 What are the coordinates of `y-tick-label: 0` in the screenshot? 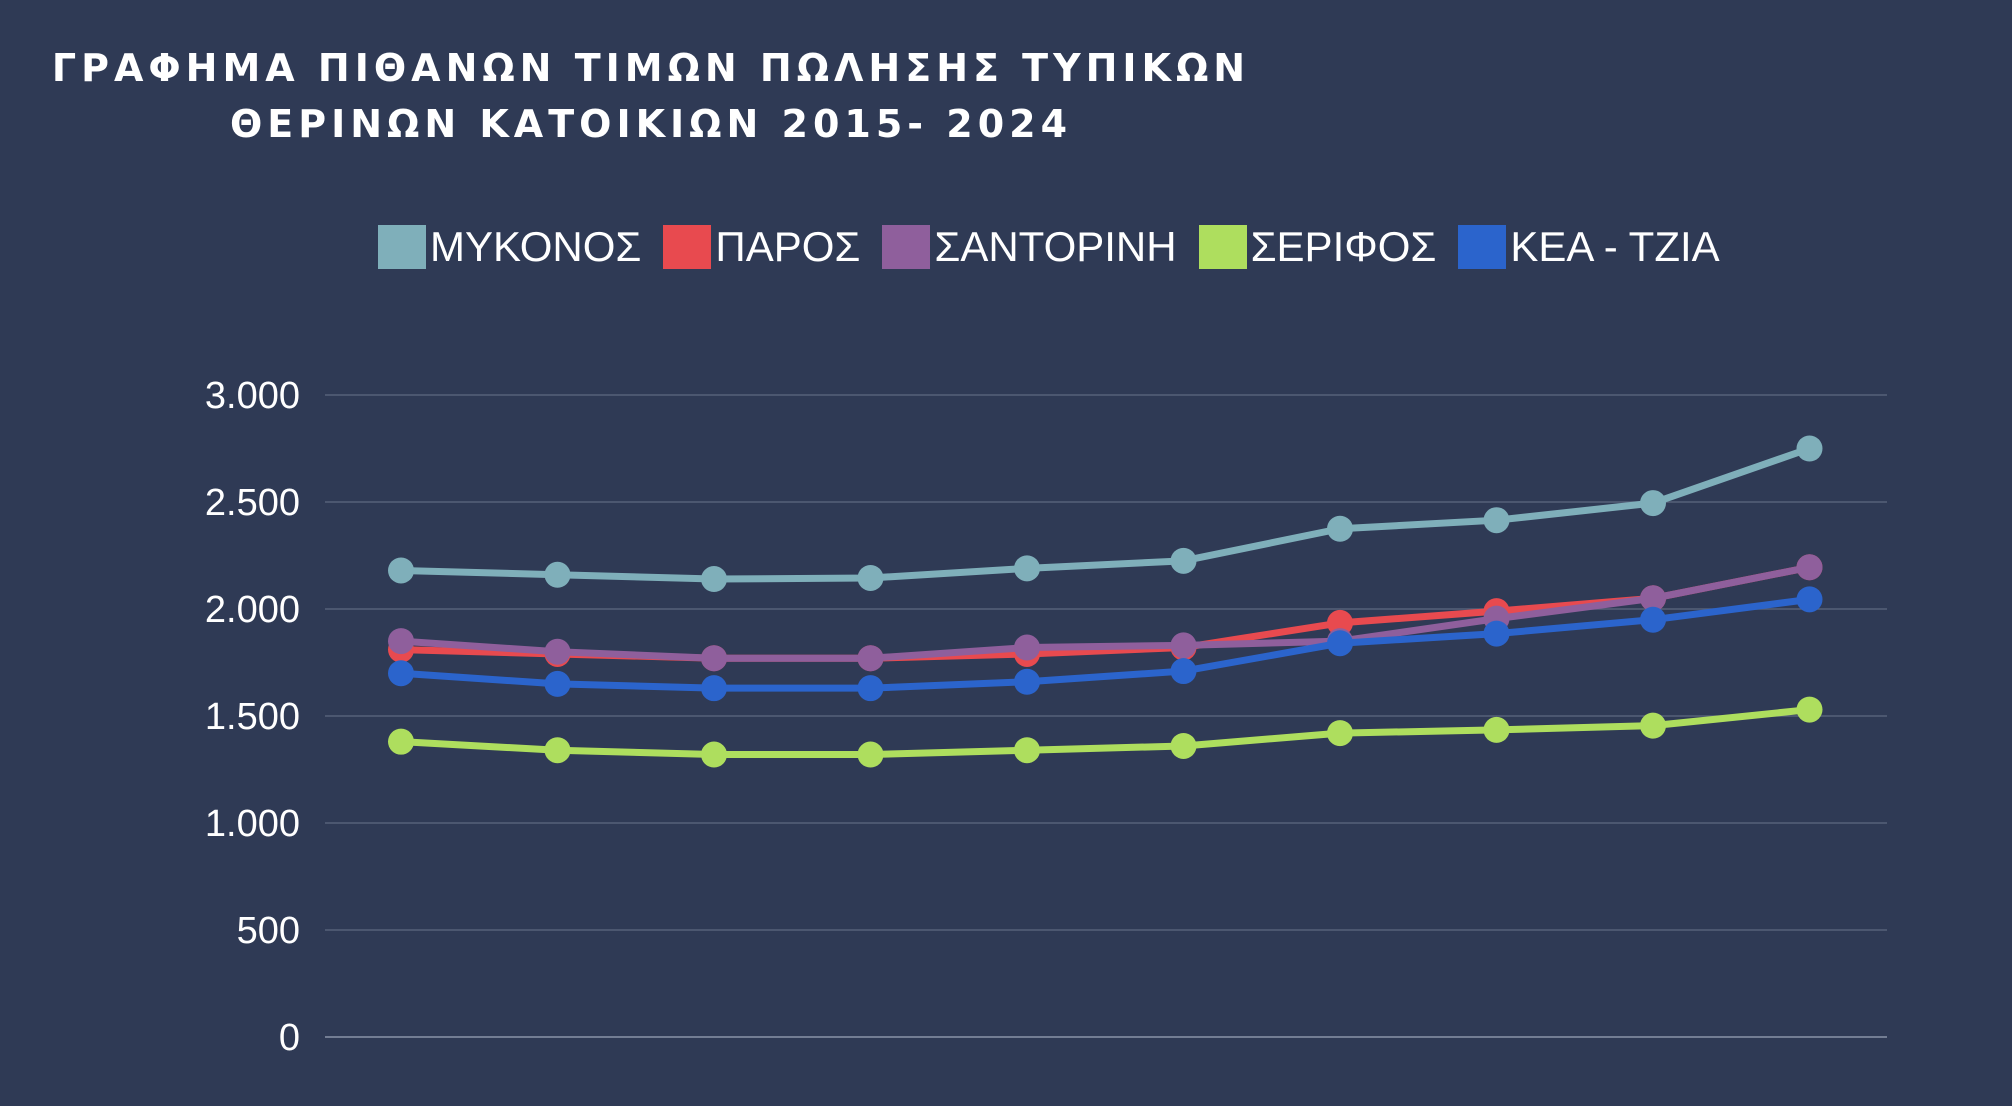 It's located at (289, 1038).